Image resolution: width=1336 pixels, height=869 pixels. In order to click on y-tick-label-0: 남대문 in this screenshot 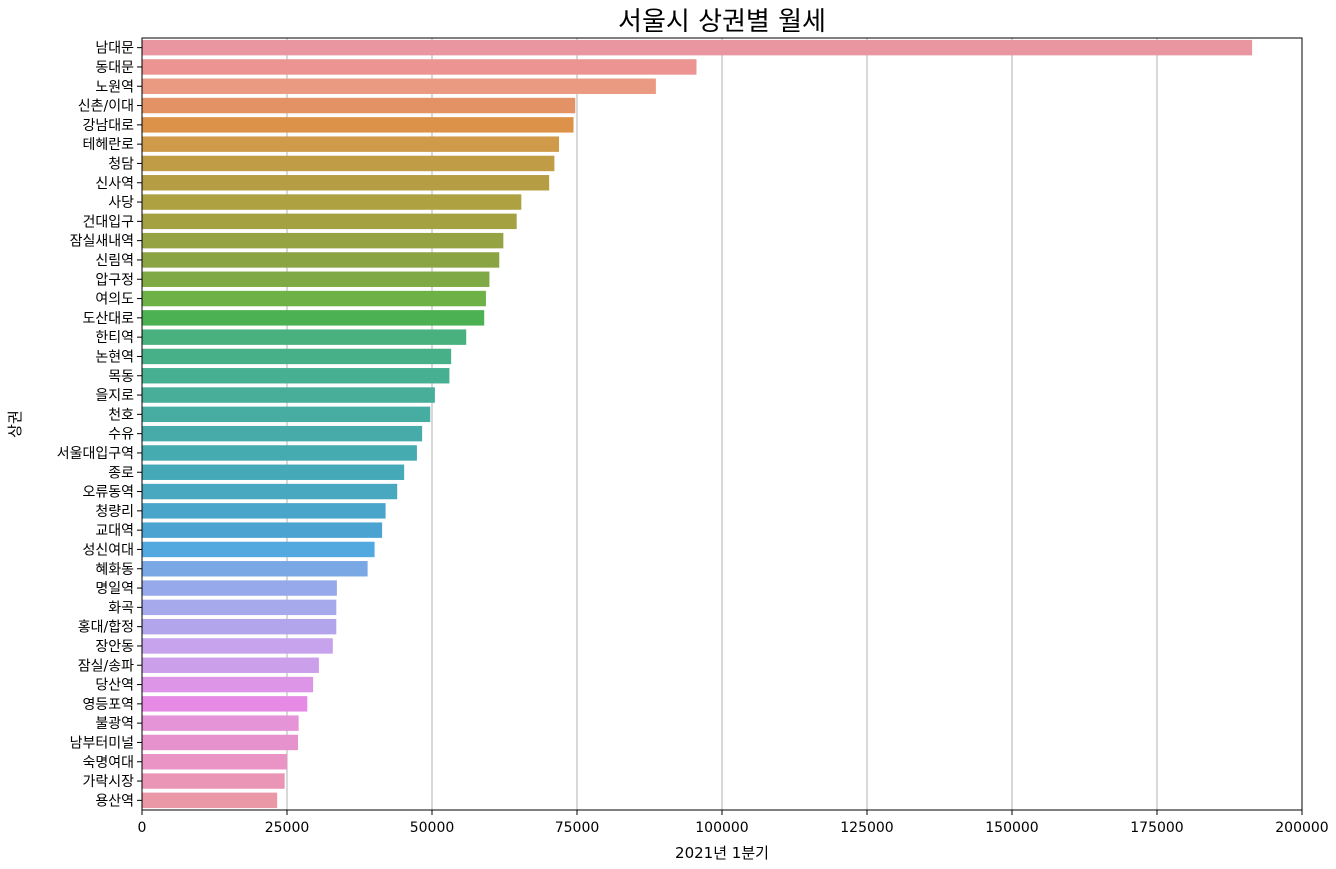, I will do `click(114, 49)`.